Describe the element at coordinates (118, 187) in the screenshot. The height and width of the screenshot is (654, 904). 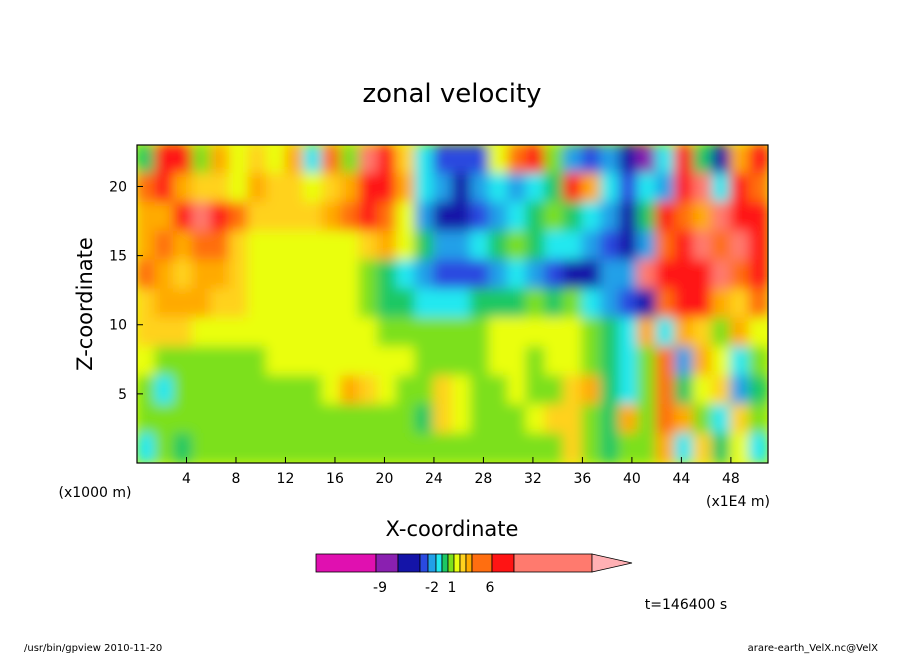
I see `y-tick-label: 20` at that location.